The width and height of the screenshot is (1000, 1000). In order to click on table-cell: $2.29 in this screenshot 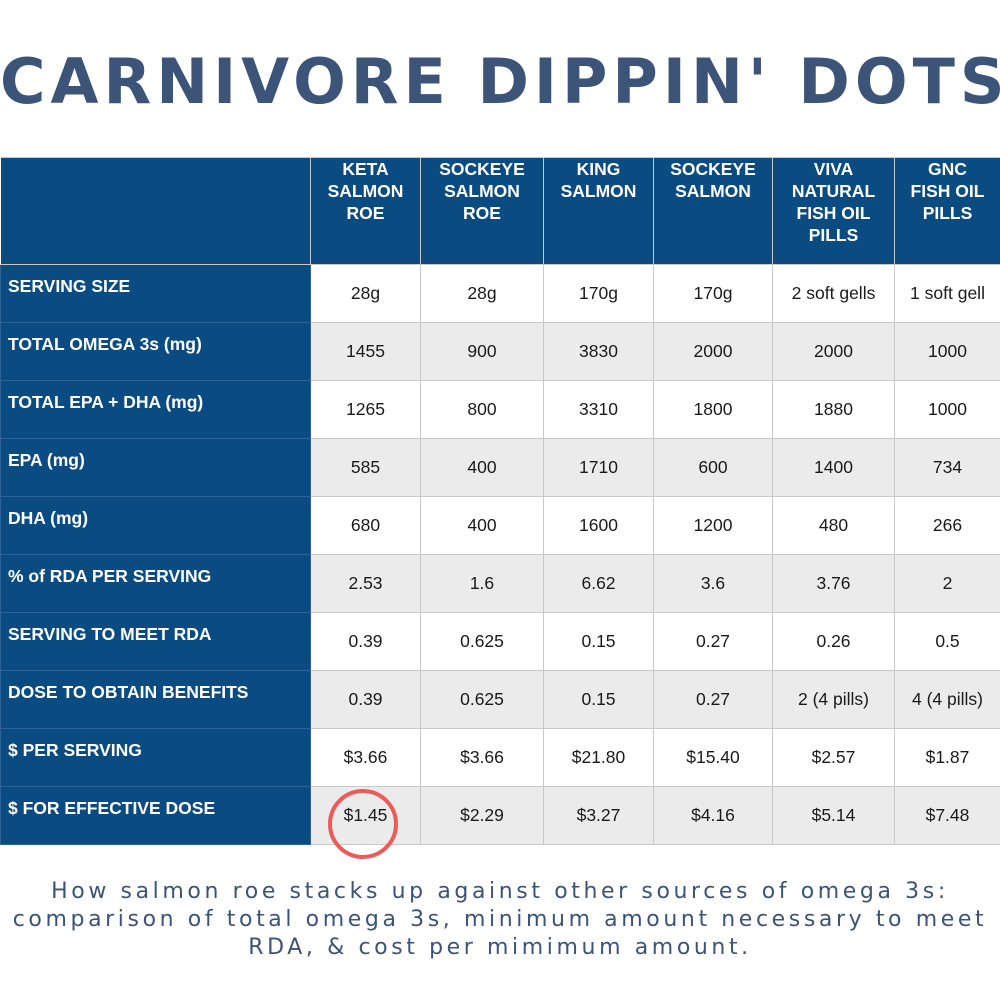, I will do `click(482, 815)`.